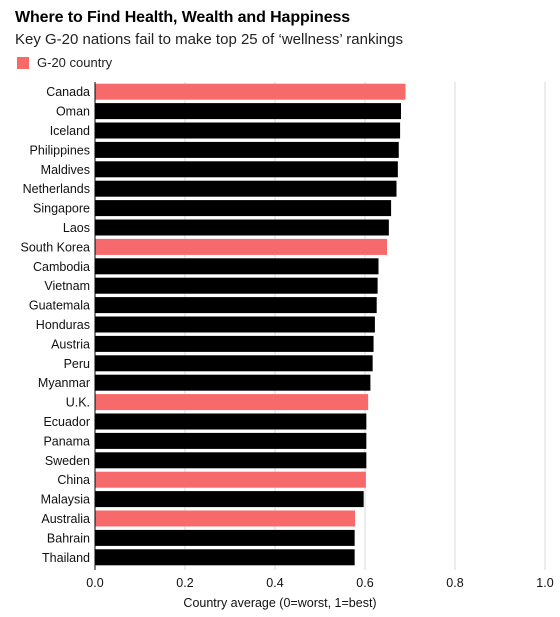  Describe the element at coordinates (59, 306) in the screenshot. I see `category-label: Guatemala` at that location.